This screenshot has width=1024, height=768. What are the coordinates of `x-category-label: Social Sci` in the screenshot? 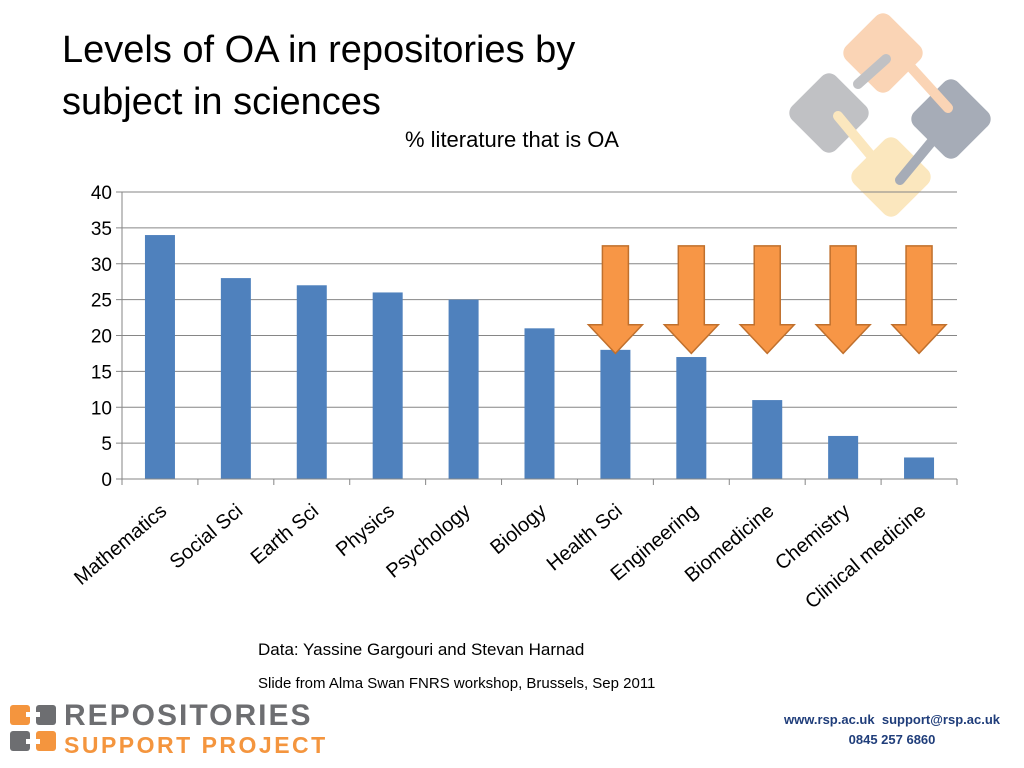 It's located at (206, 536).